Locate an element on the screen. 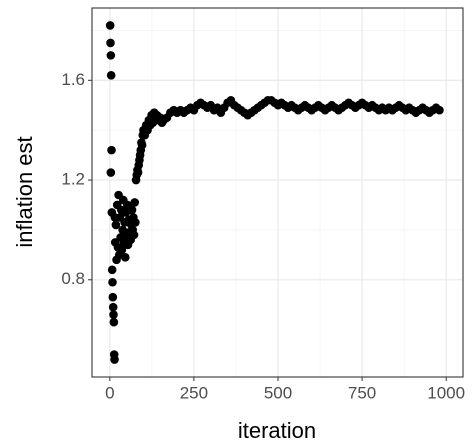 The image size is (473, 444). x-tick-label: 250 is located at coordinates (194, 392).